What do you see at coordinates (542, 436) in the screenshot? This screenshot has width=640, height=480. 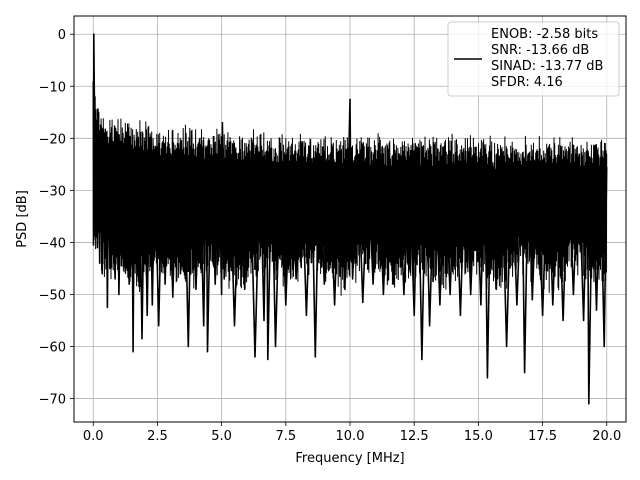 I see `x-tick-label: 17.5` at bounding box center [542, 436].